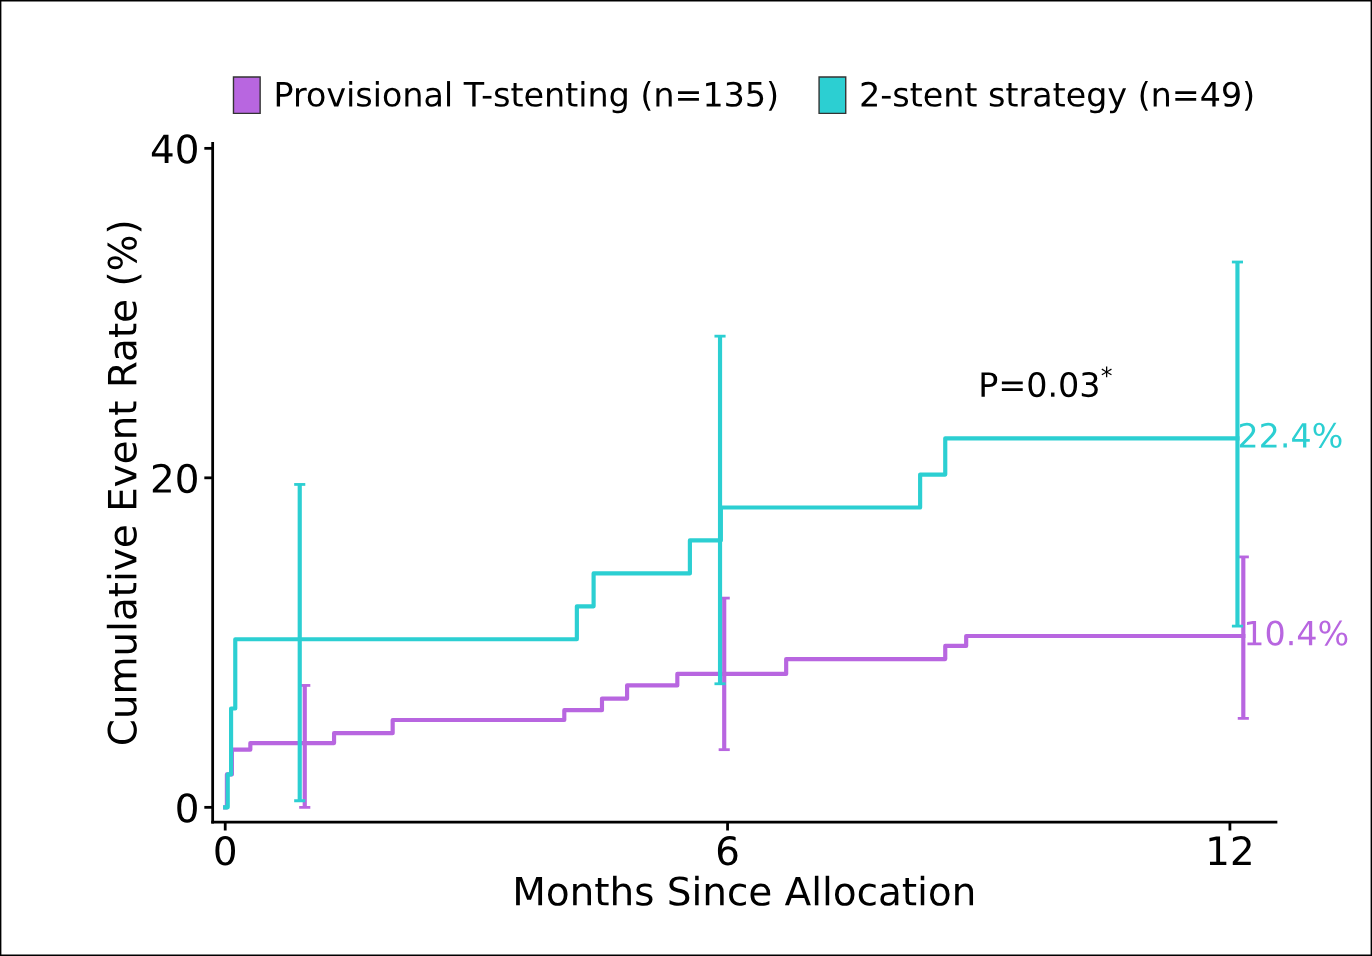  I want to click on y-axis-title: Cumulative Event Rate (%), so click(124, 483).